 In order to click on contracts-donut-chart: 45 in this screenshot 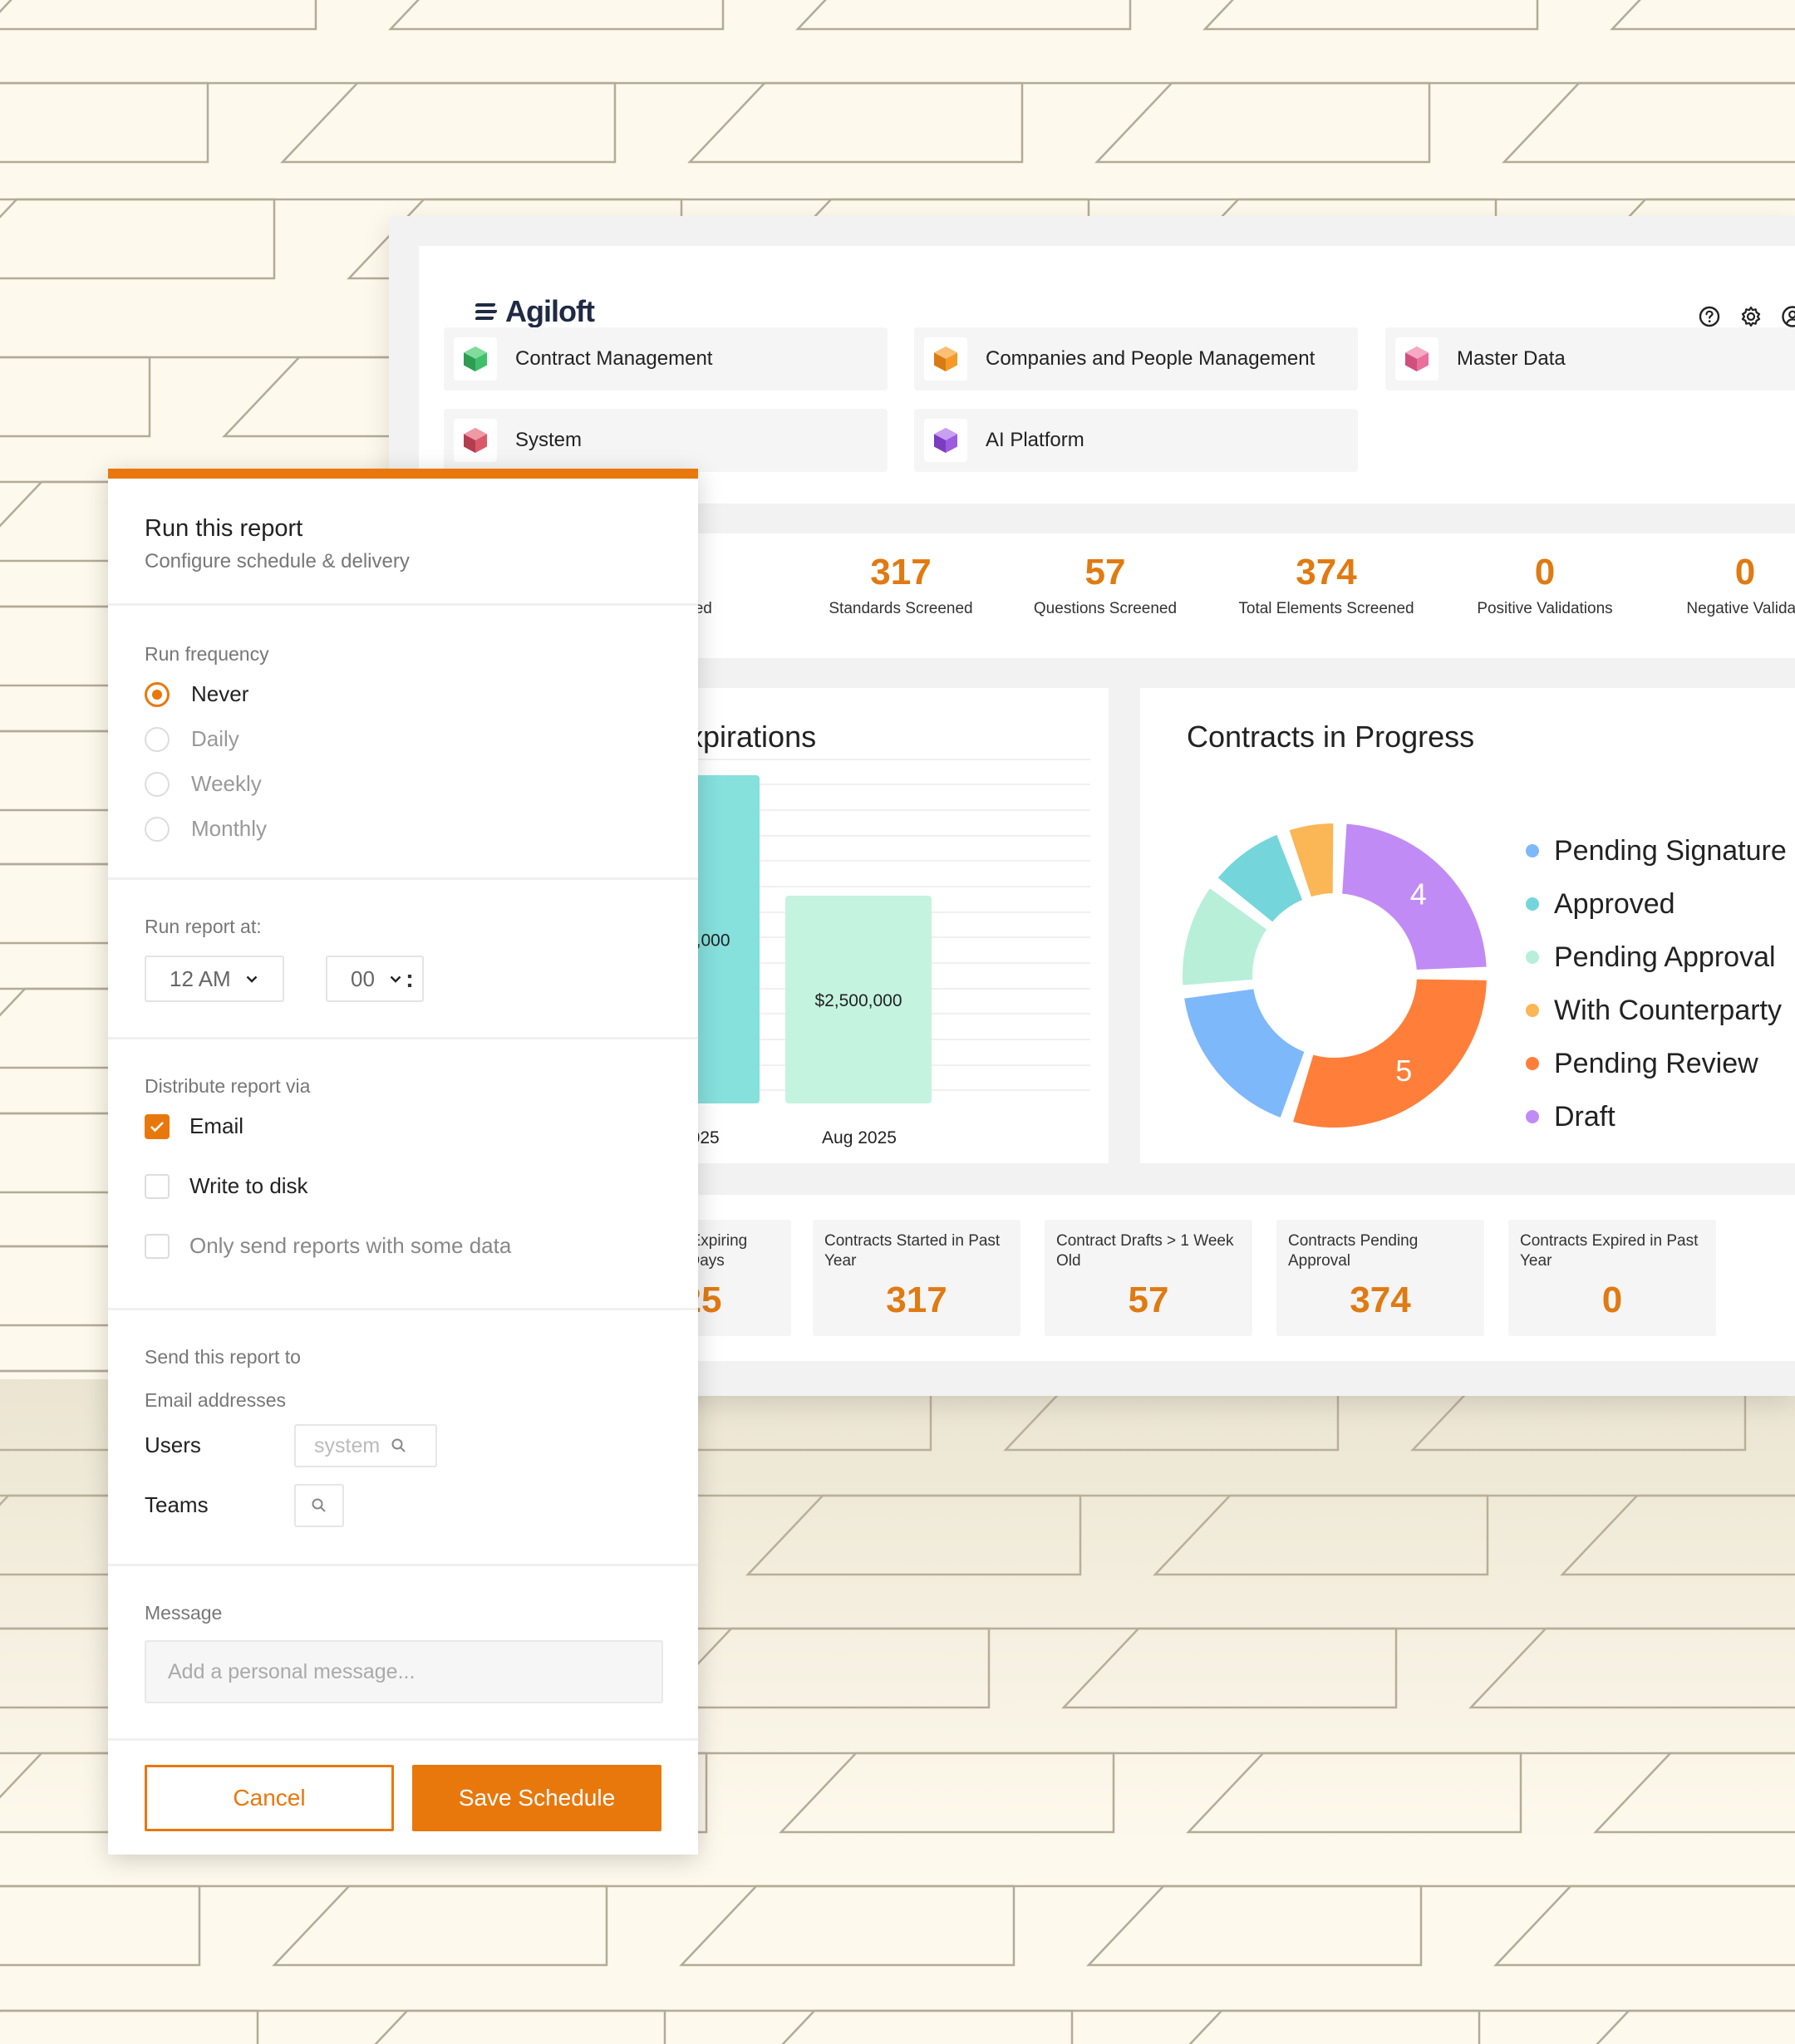, I will do `click(1336, 977)`.